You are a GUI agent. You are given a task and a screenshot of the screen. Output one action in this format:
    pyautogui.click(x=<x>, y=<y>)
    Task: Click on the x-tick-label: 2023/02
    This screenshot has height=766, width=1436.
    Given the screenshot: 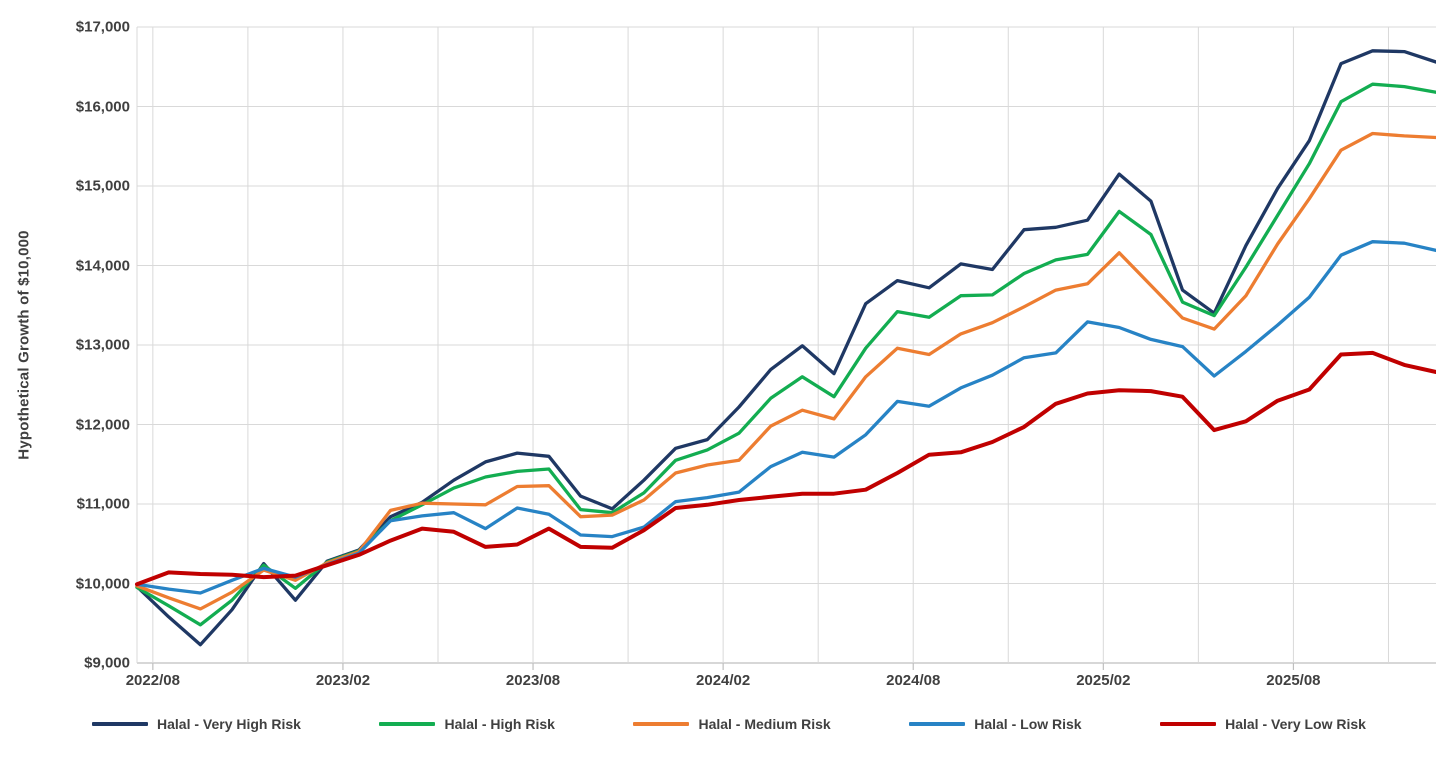 What is the action you would take?
    pyautogui.click(x=343, y=680)
    